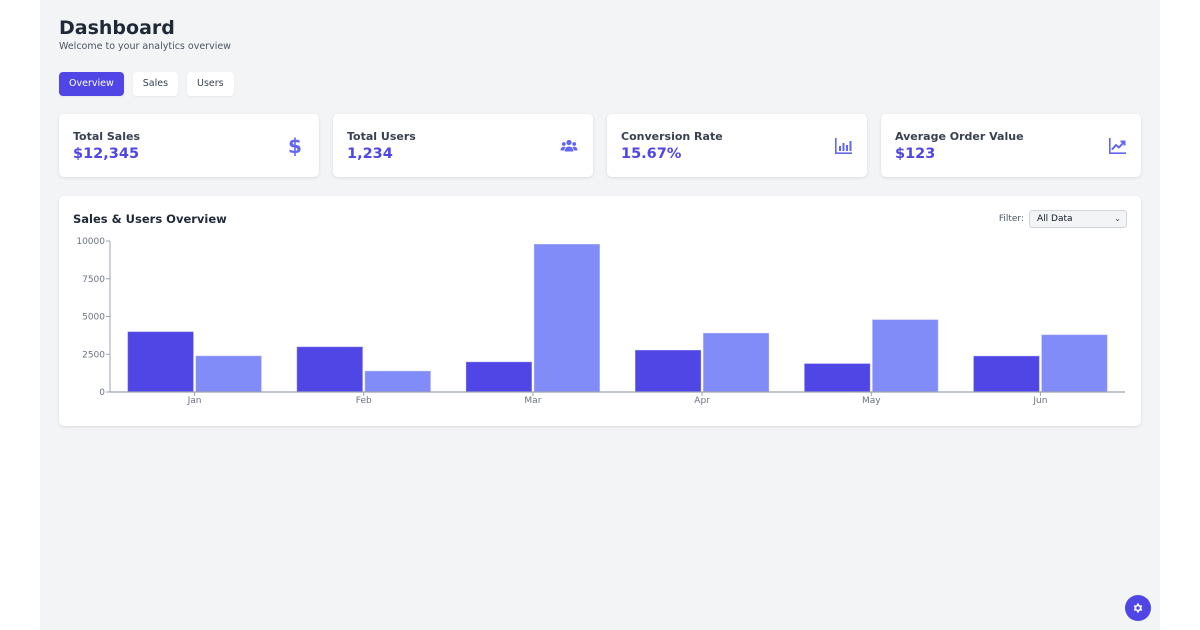 This screenshot has height=630, width=1200. I want to click on stat-label: Average Order Value, so click(959, 136).